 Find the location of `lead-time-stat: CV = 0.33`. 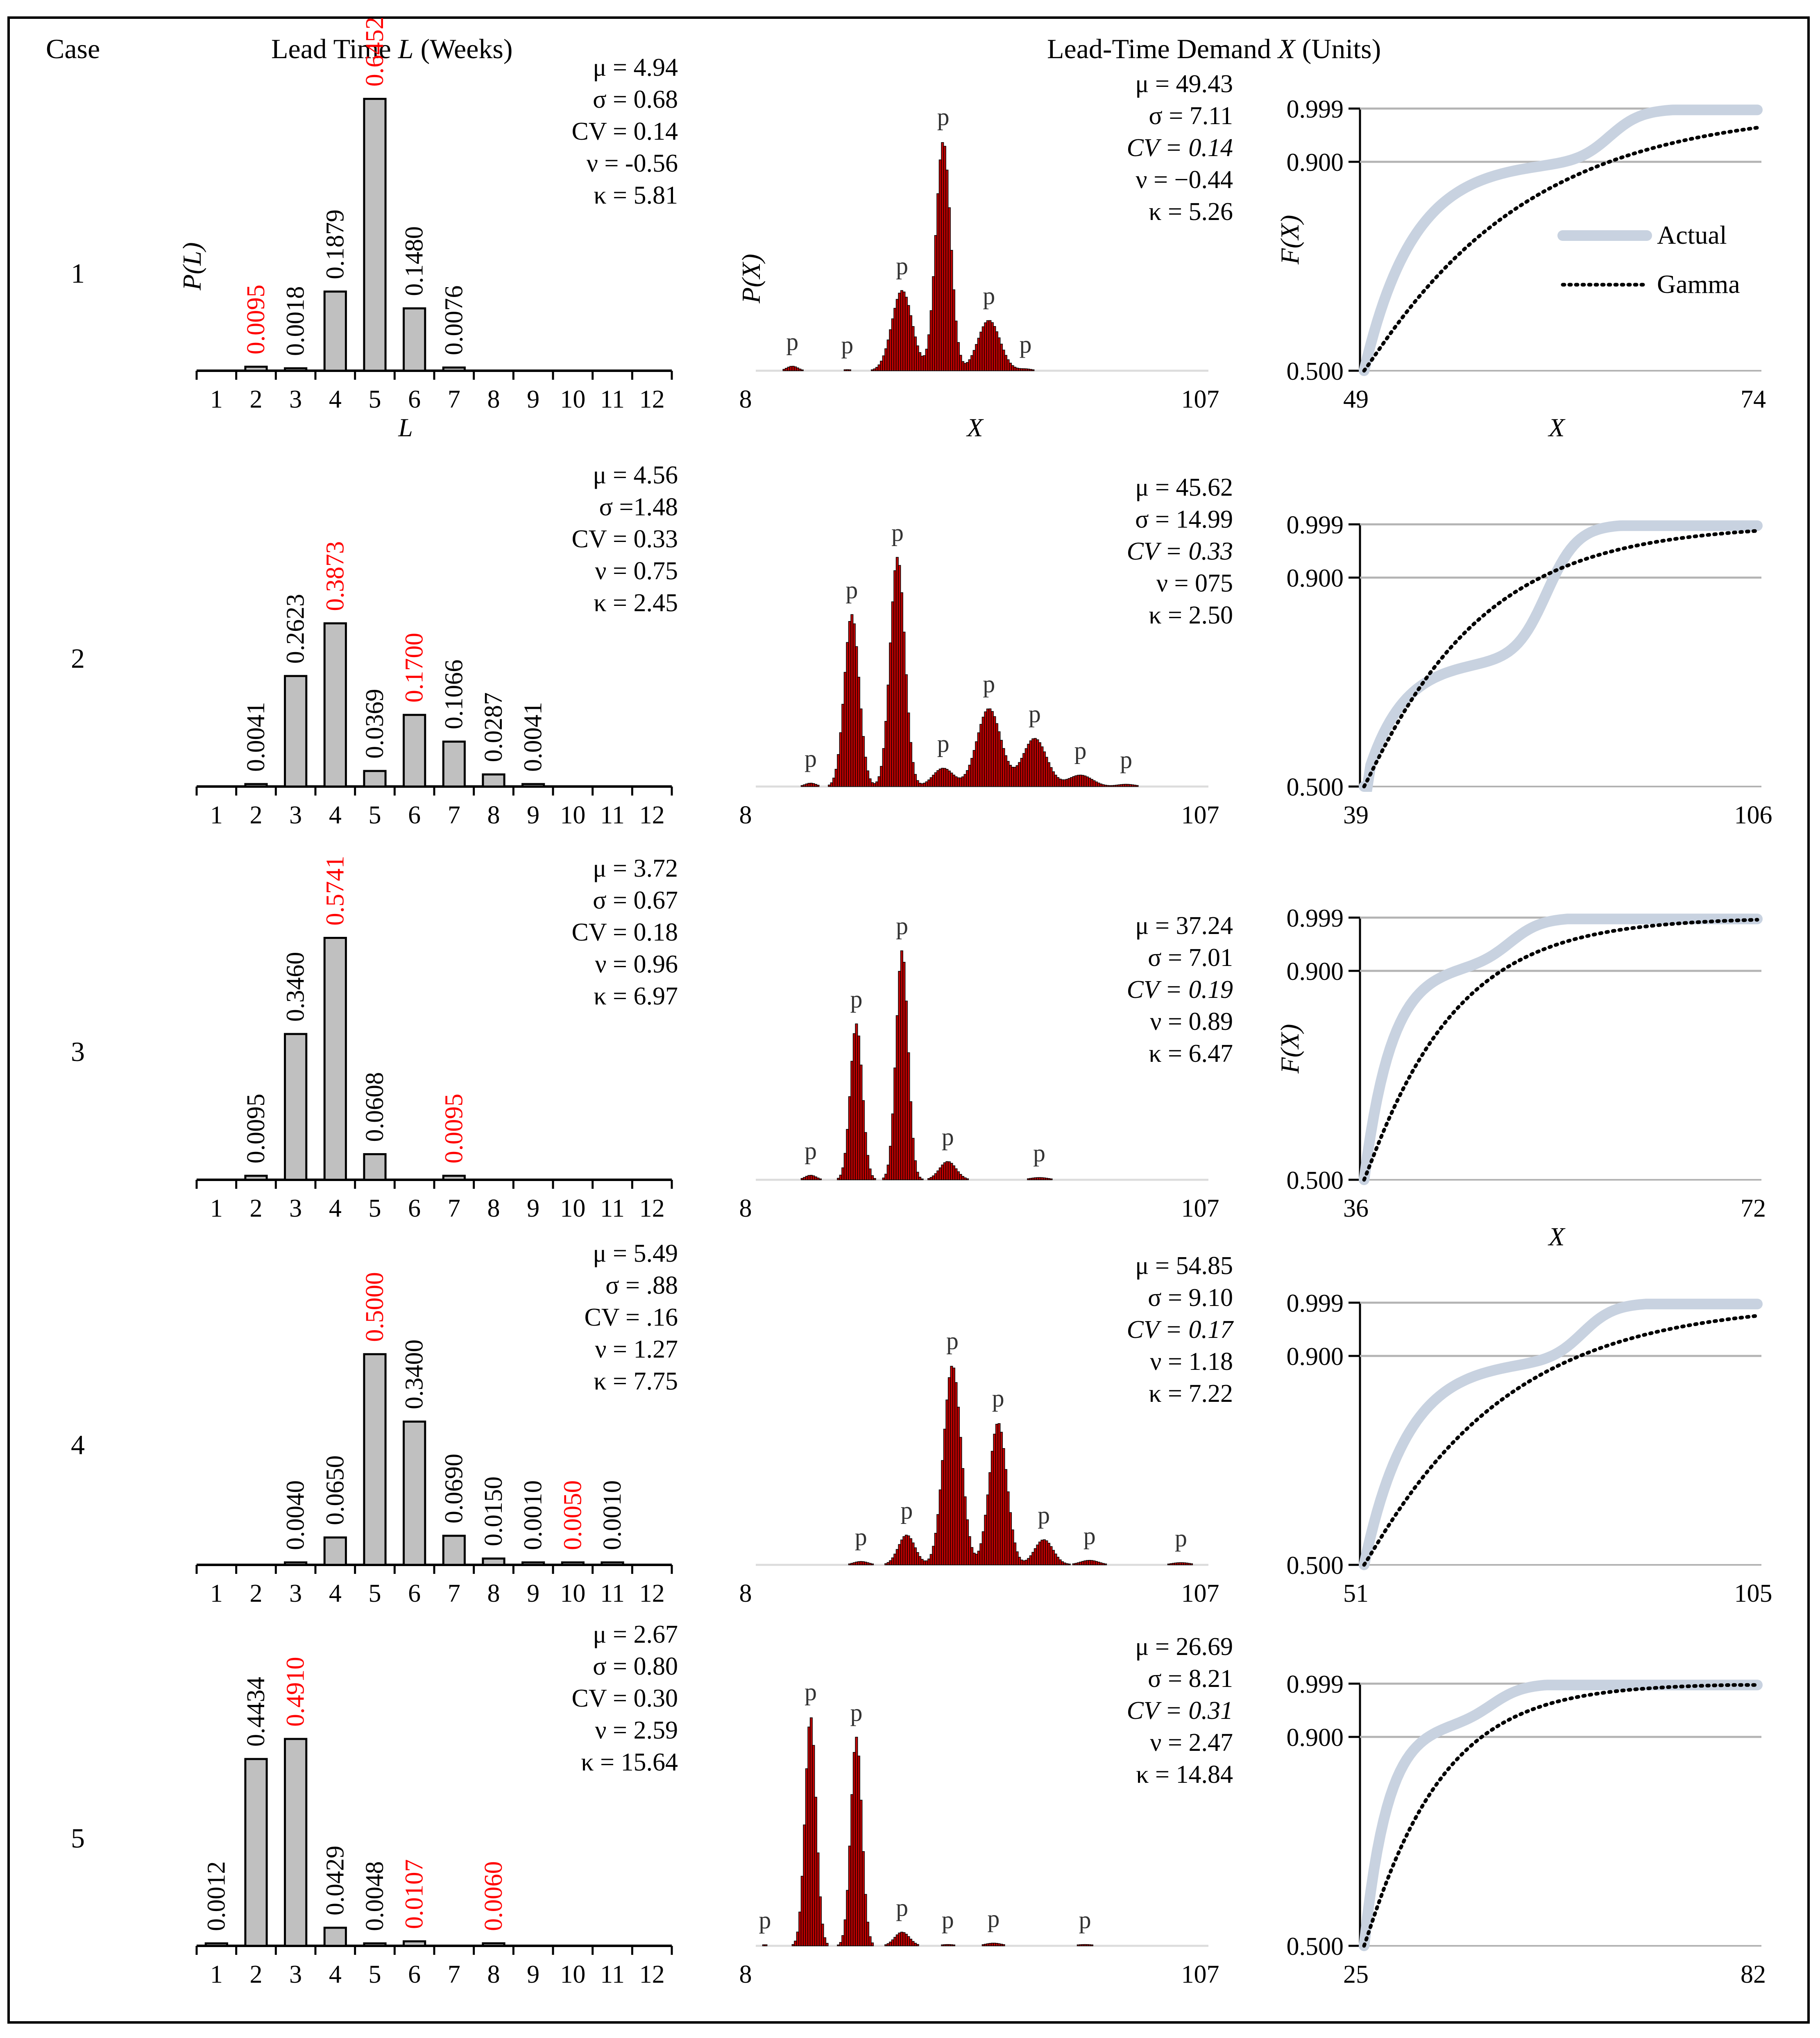

lead-time-stat: CV = 0.33 is located at coordinates (625, 539).